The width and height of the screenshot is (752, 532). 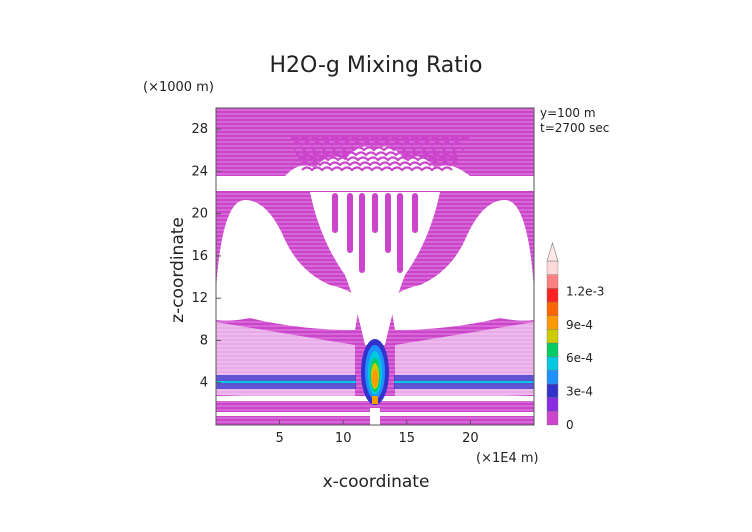 I want to click on central-white-column, so click(x=375, y=268).